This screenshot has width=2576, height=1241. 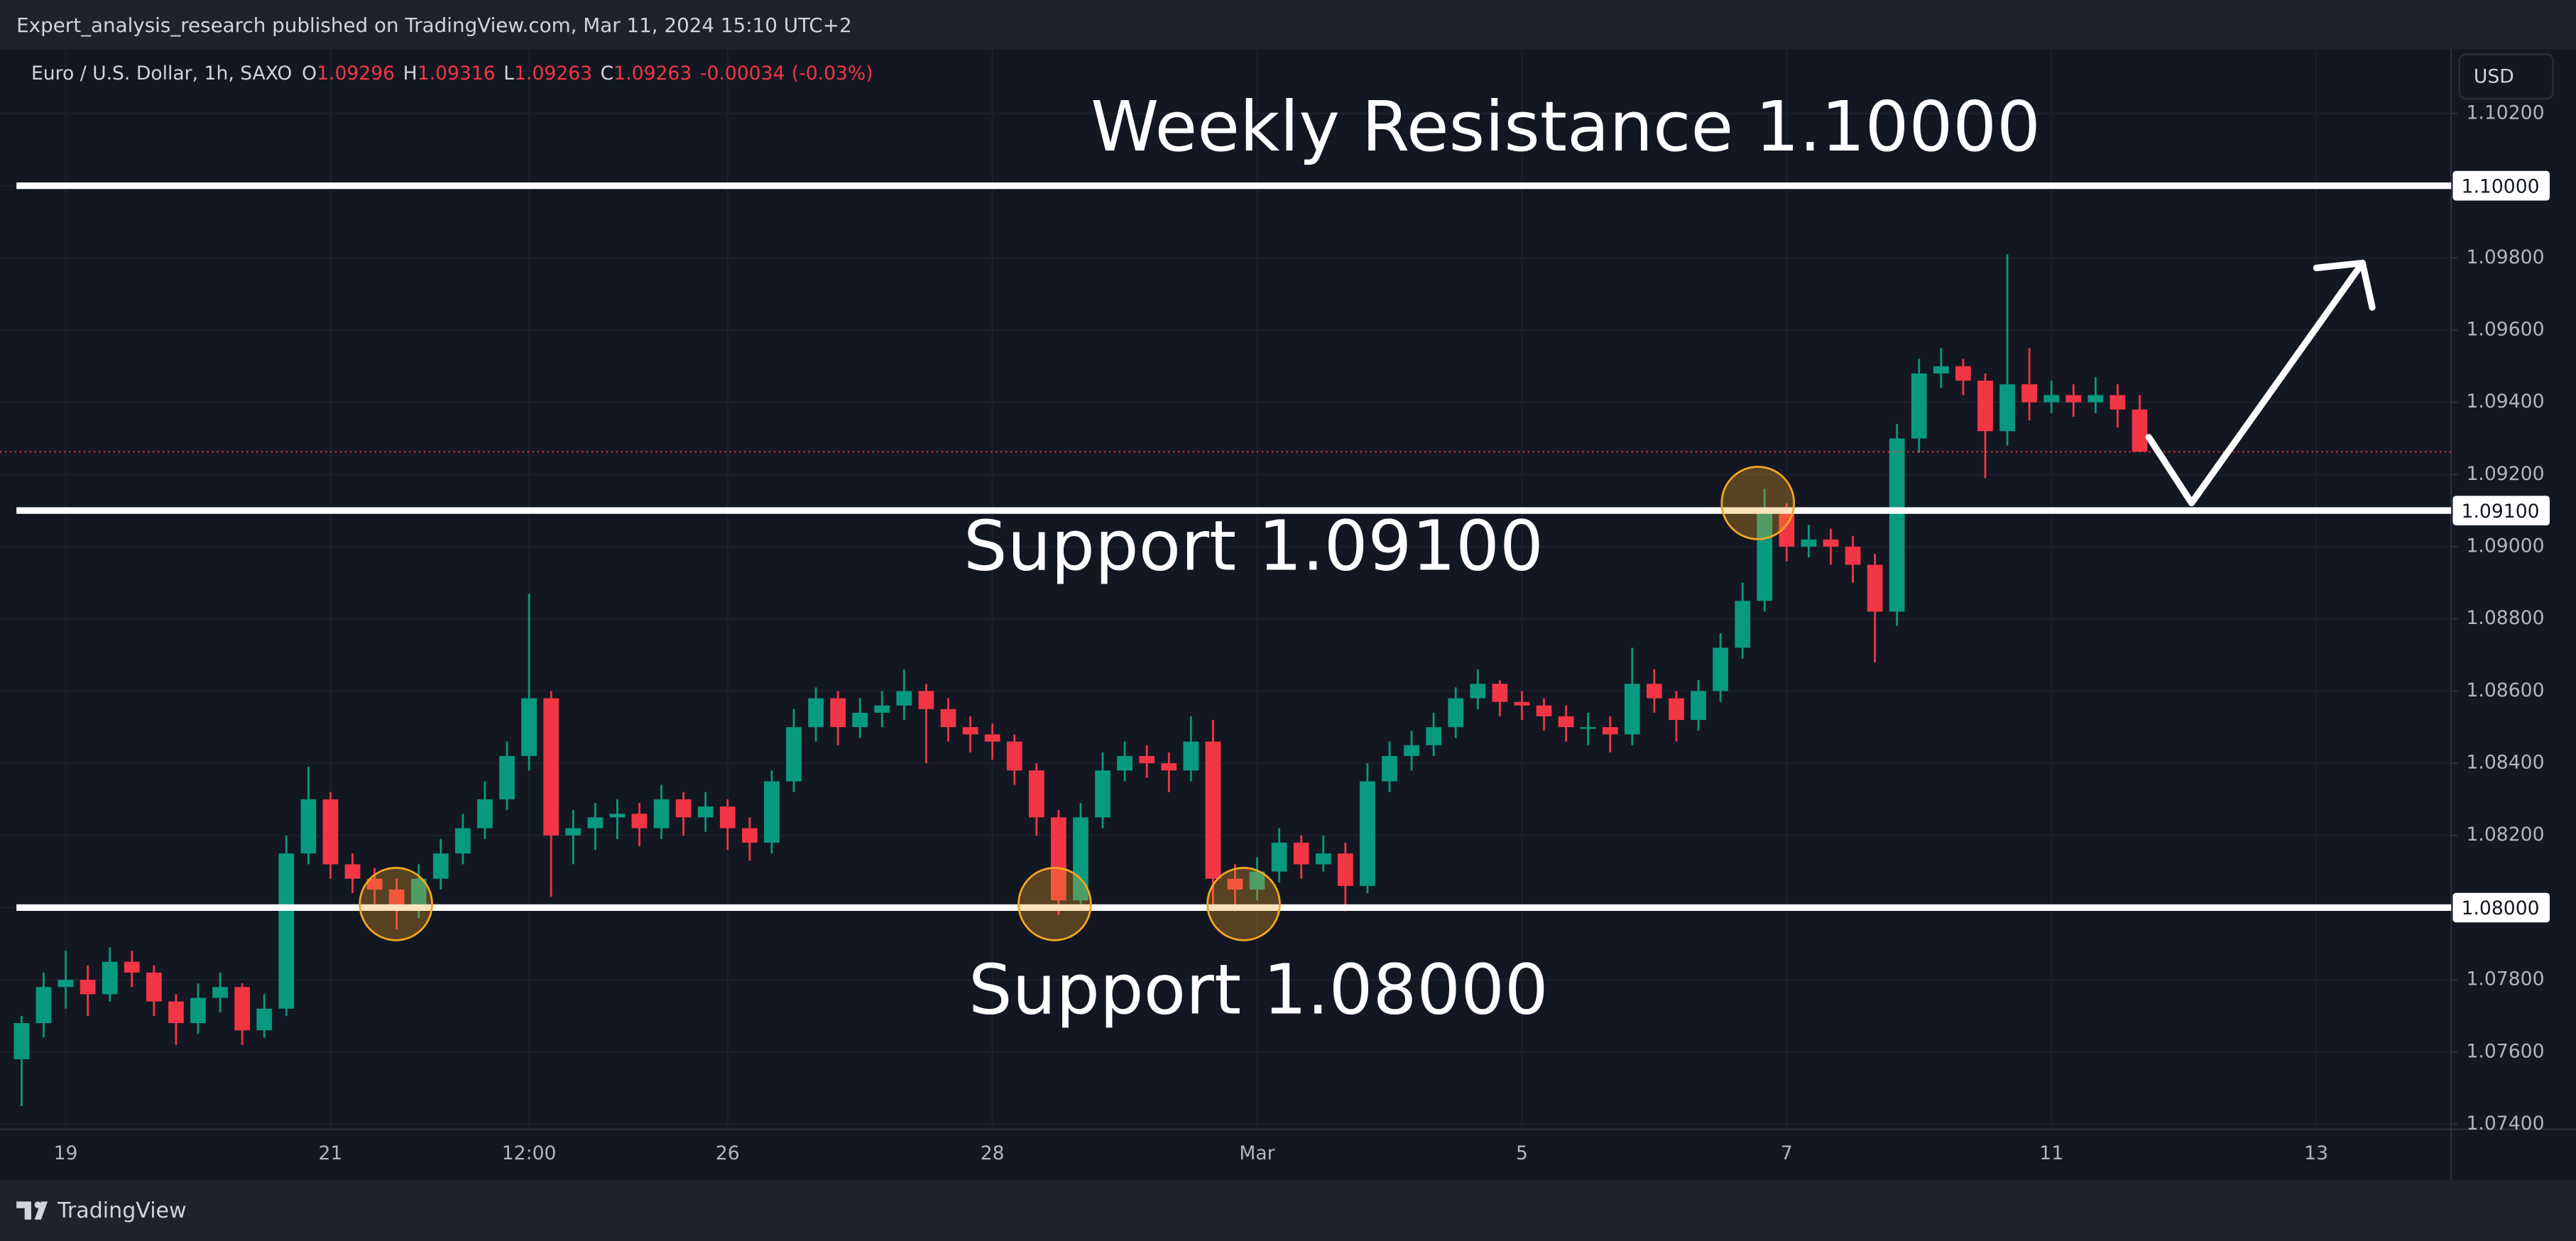 What do you see at coordinates (2506, 690) in the screenshot?
I see `y-tick-label: 1.08600` at bounding box center [2506, 690].